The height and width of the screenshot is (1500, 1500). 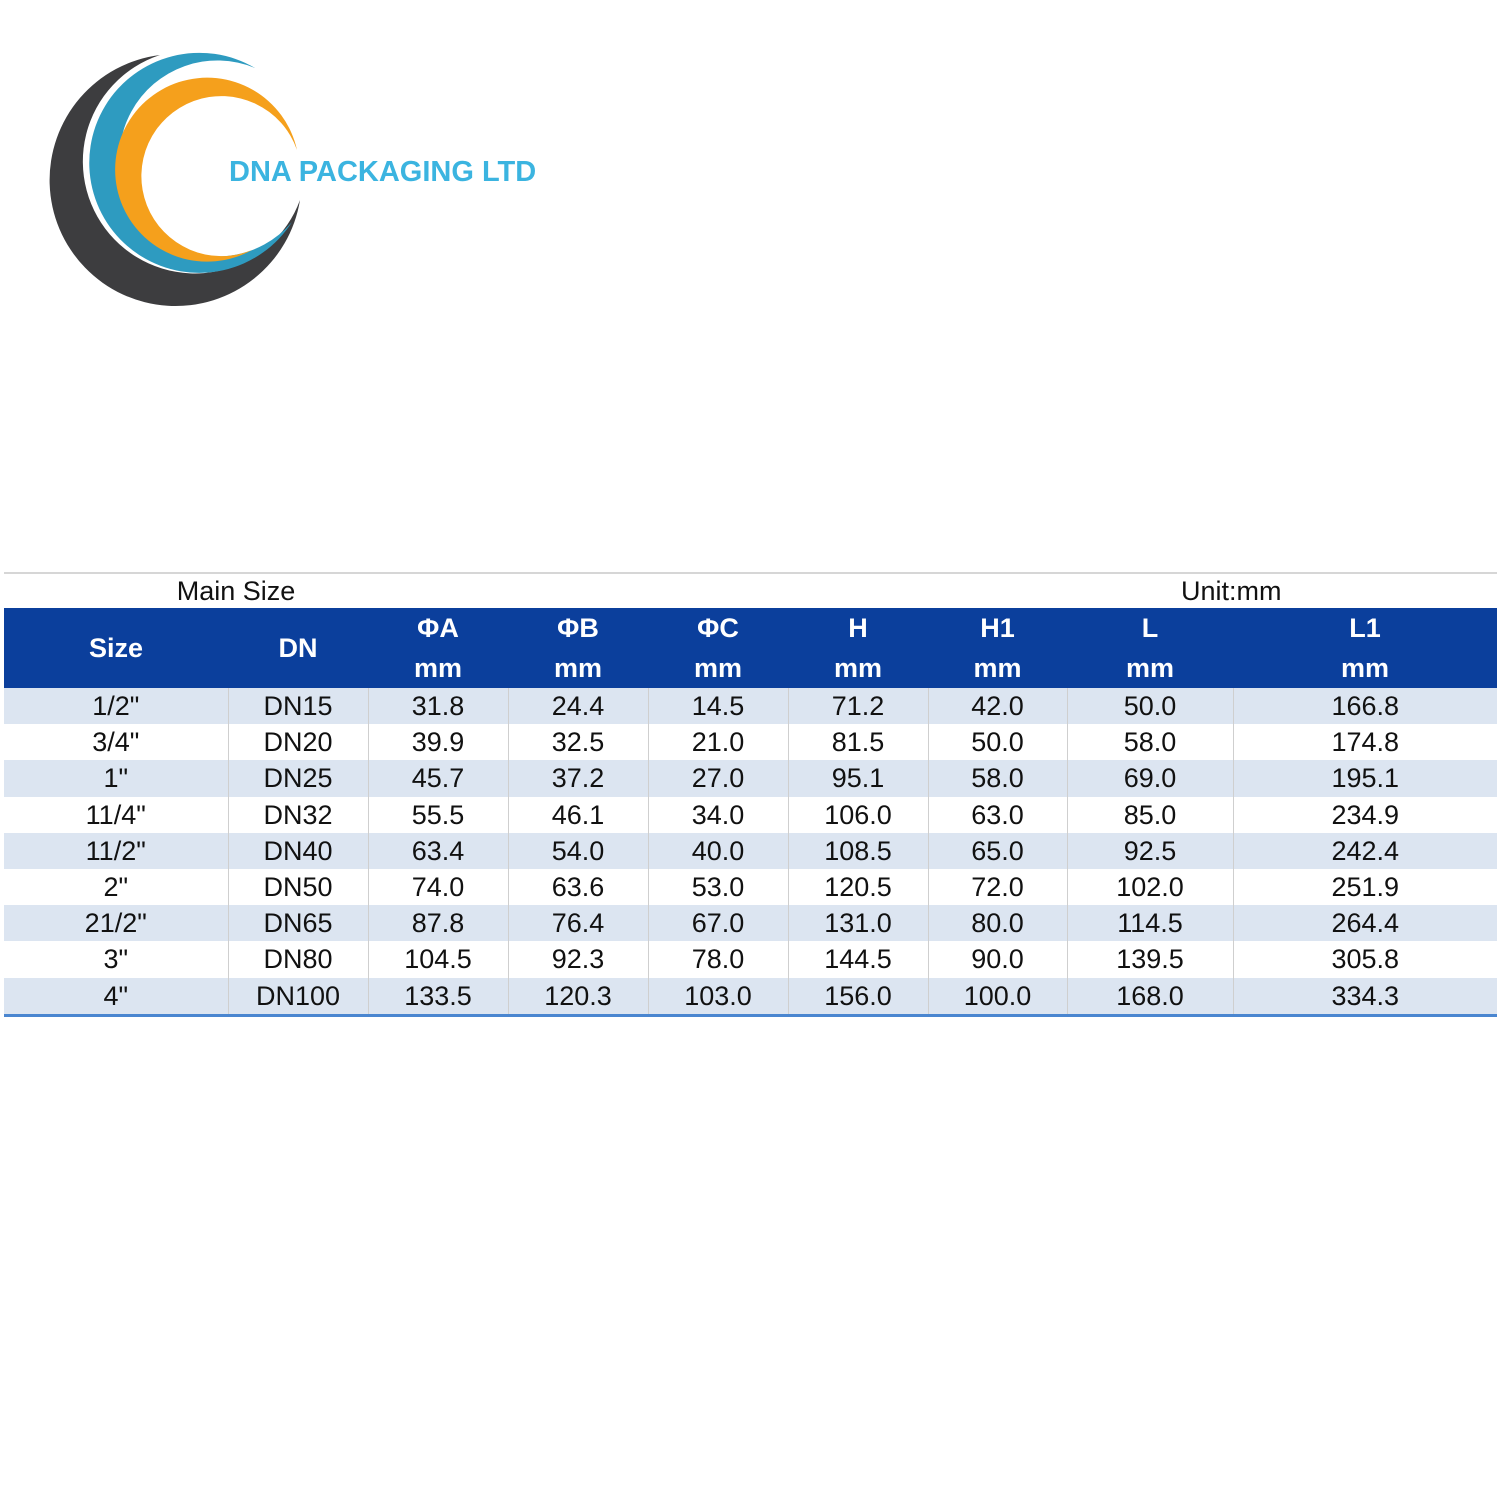 What do you see at coordinates (1365, 814) in the screenshot?
I see `table-cell: 234.9` at bounding box center [1365, 814].